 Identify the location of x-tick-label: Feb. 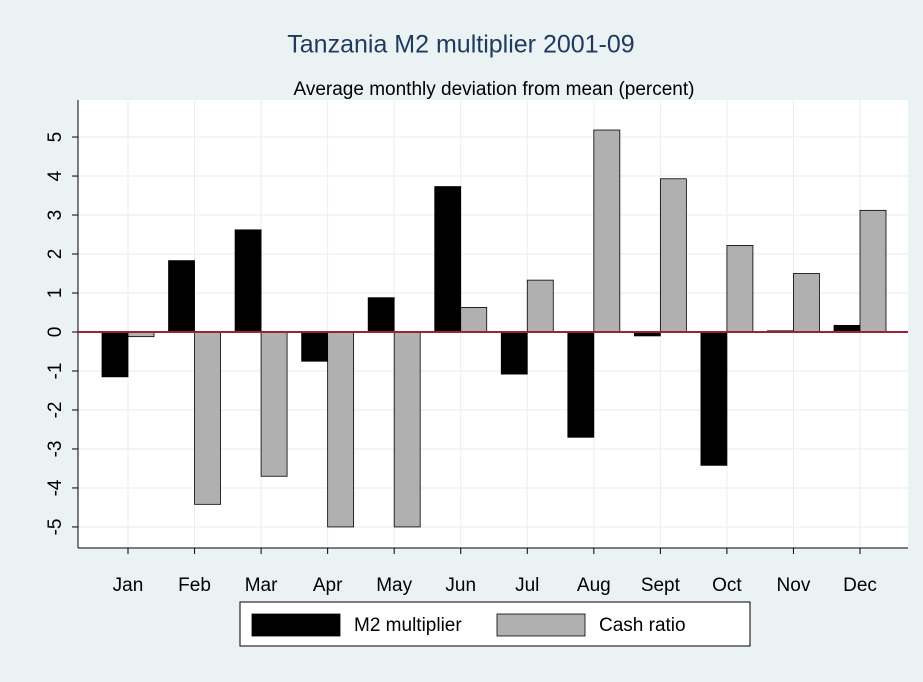
(194, 585).